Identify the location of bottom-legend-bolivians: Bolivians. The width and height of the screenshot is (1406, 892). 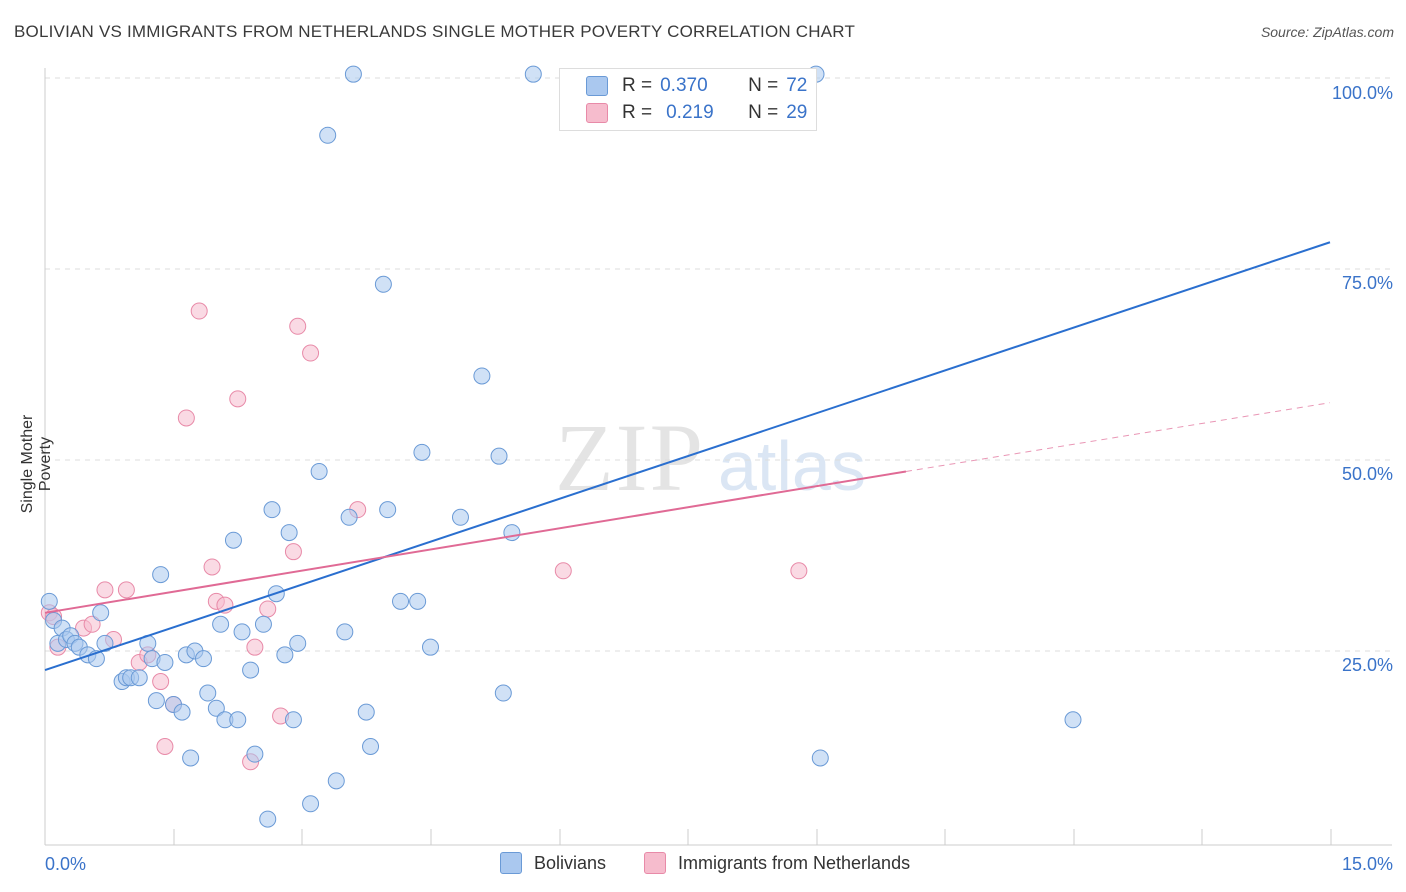
(553, 863).